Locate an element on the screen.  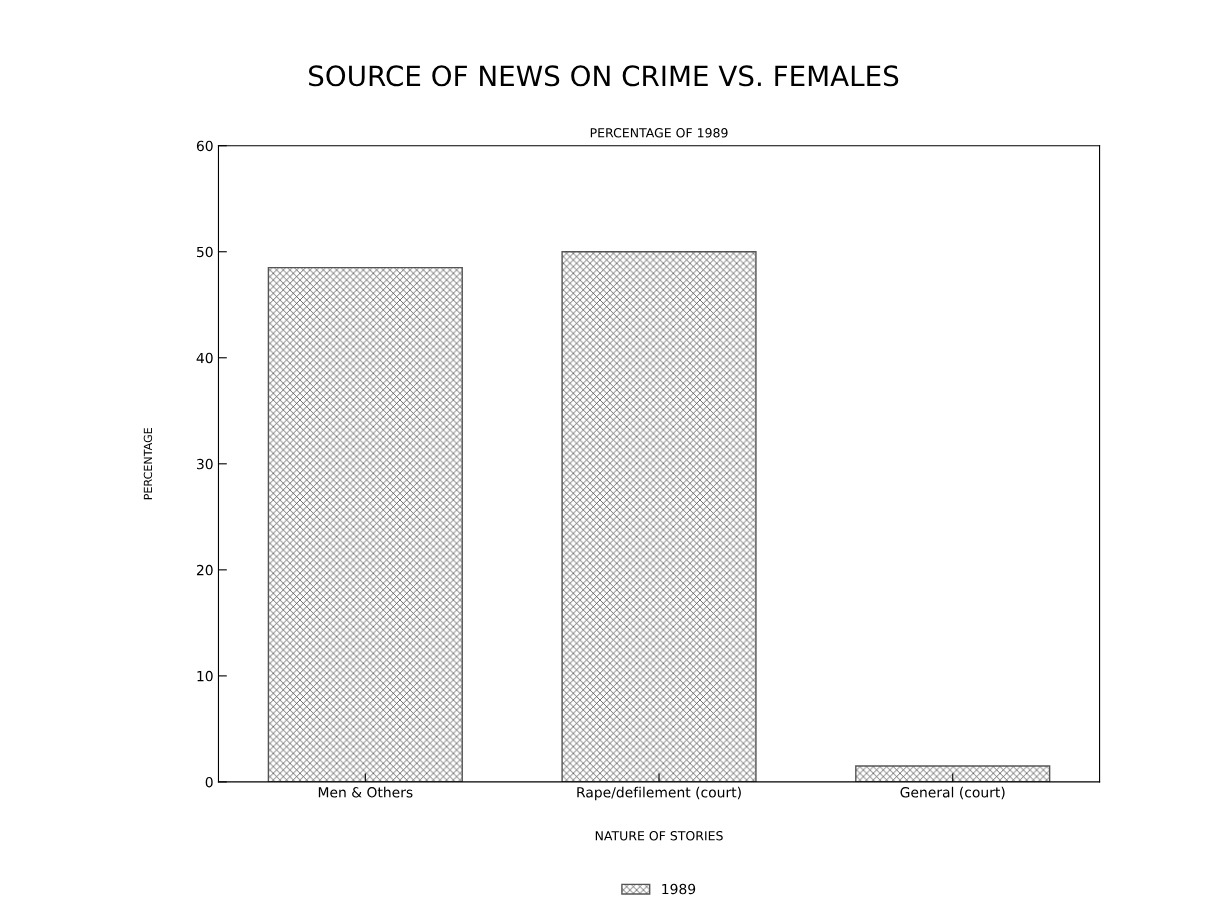
y-tick-label: 60 is located at coordinates (204, 146).